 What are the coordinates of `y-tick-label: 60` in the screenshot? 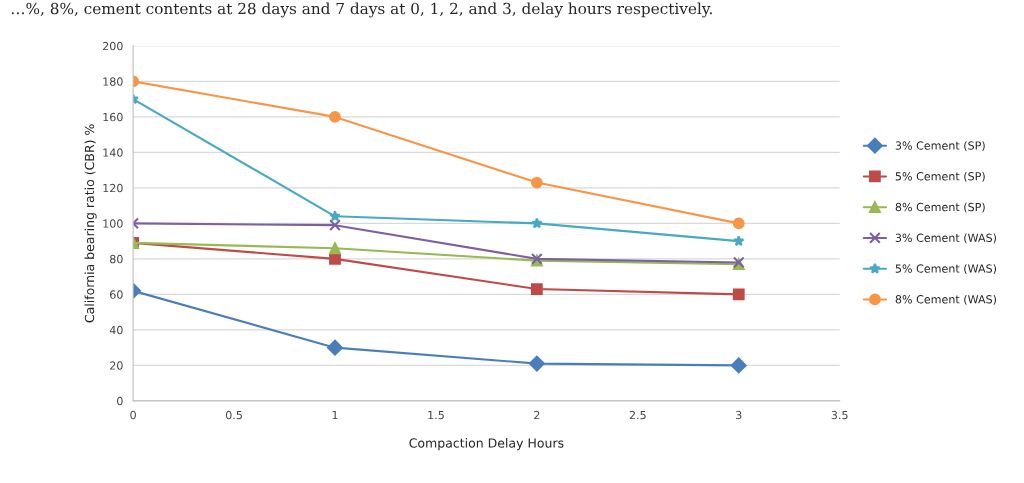 It's located at (116, 294).